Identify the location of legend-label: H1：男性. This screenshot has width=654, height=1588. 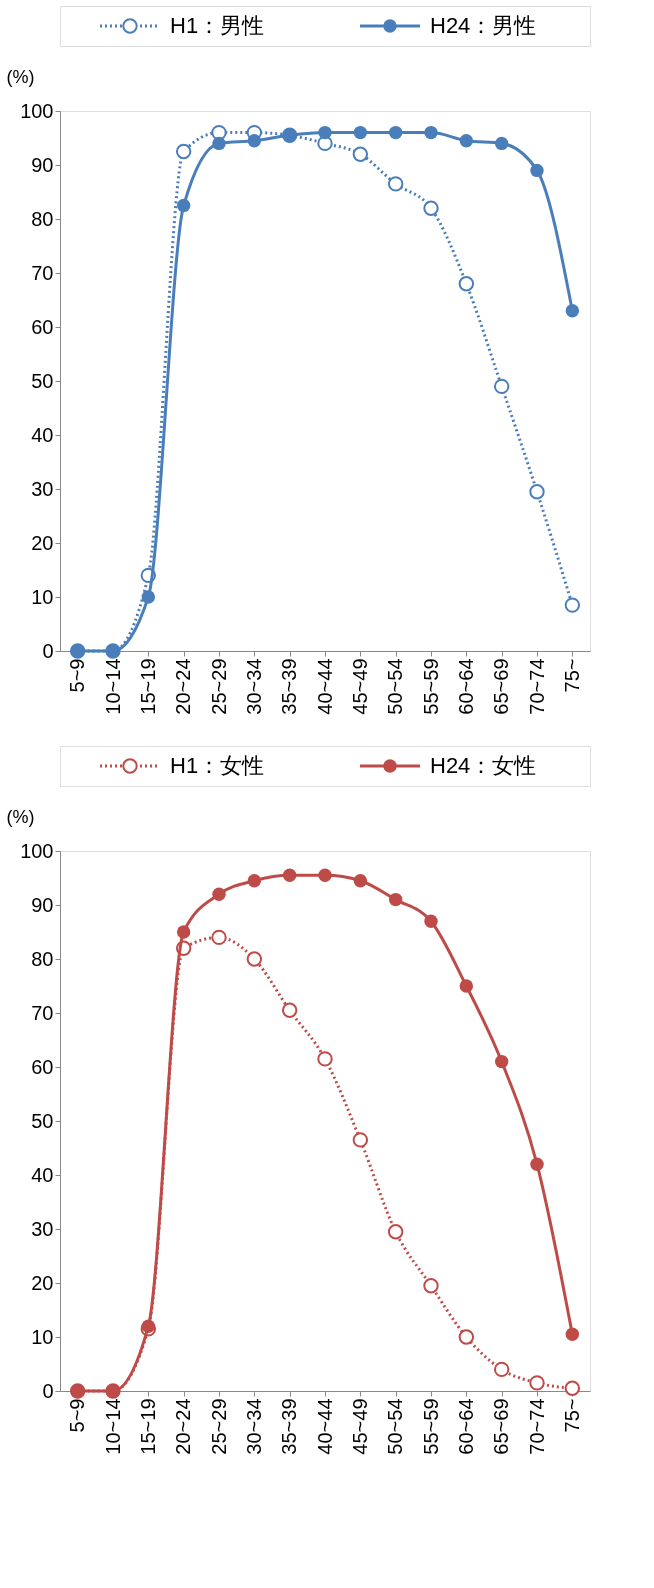
(217, 25).